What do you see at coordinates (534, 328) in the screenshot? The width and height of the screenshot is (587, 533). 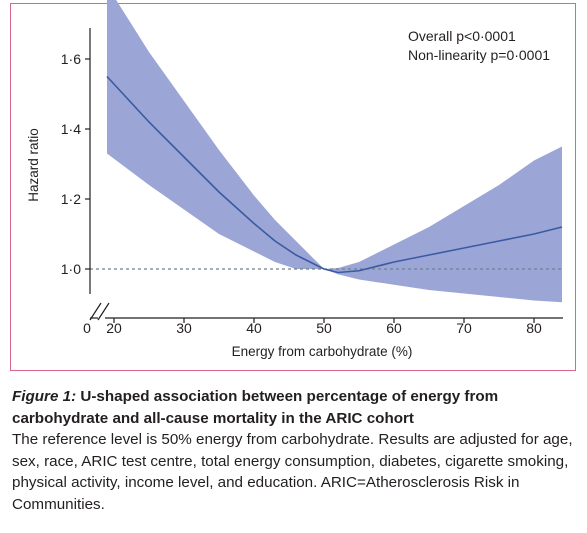 I see `x-tick-label: 80` at bounding box center [534, 328].